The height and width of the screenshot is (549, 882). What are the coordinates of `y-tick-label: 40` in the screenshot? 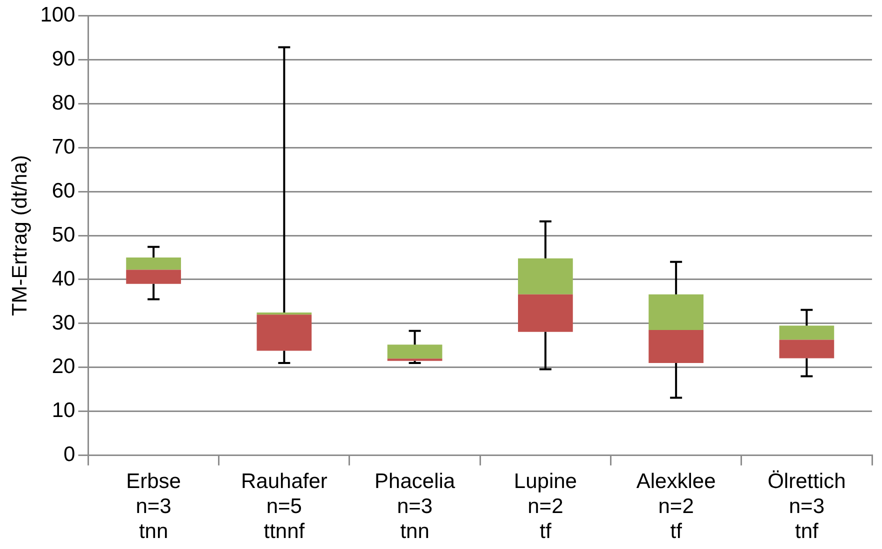 It's located at (64, 278).